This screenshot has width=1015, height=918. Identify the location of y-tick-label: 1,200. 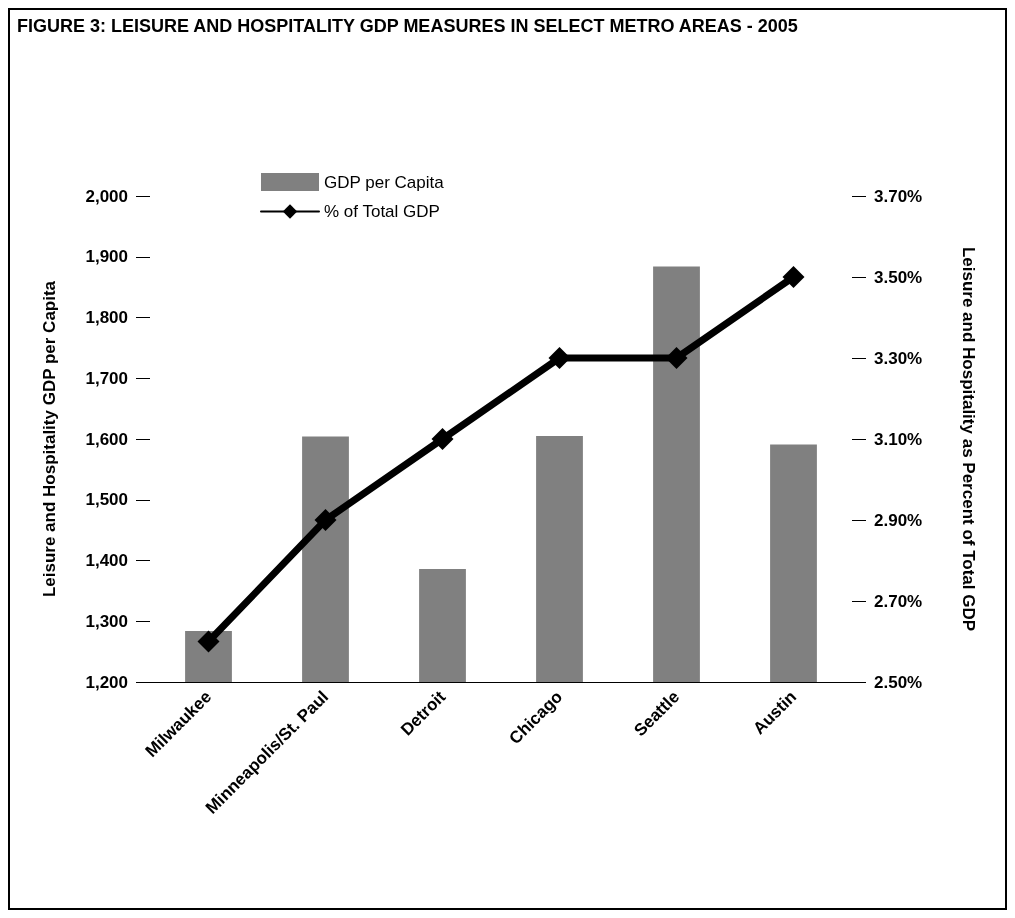
(106, 682).